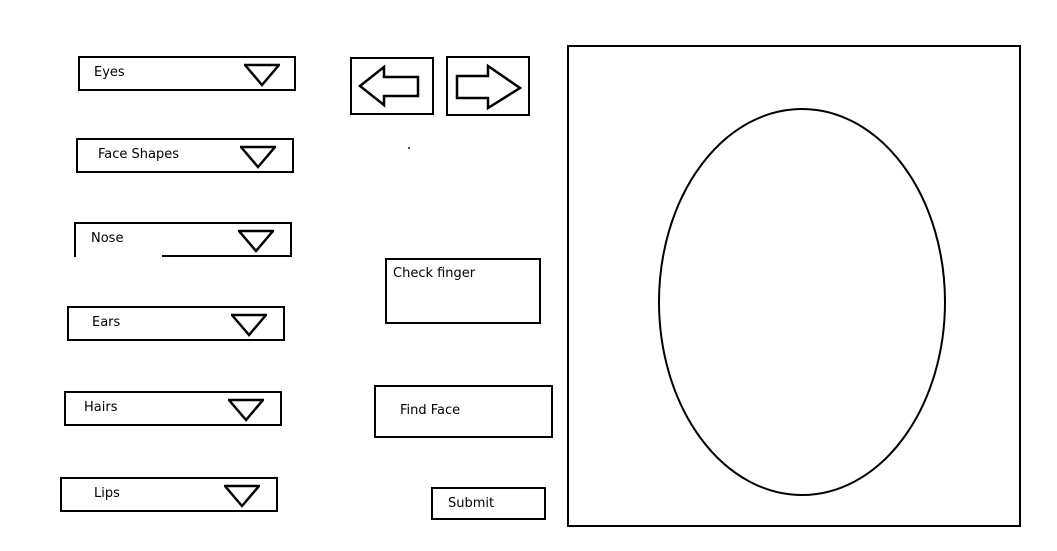 The image size is (1057, 551). What do you see at coordinates (183, 239) in the screenshot?
I see `nose-dropdown: Nose` at bounding box center [183, 239].